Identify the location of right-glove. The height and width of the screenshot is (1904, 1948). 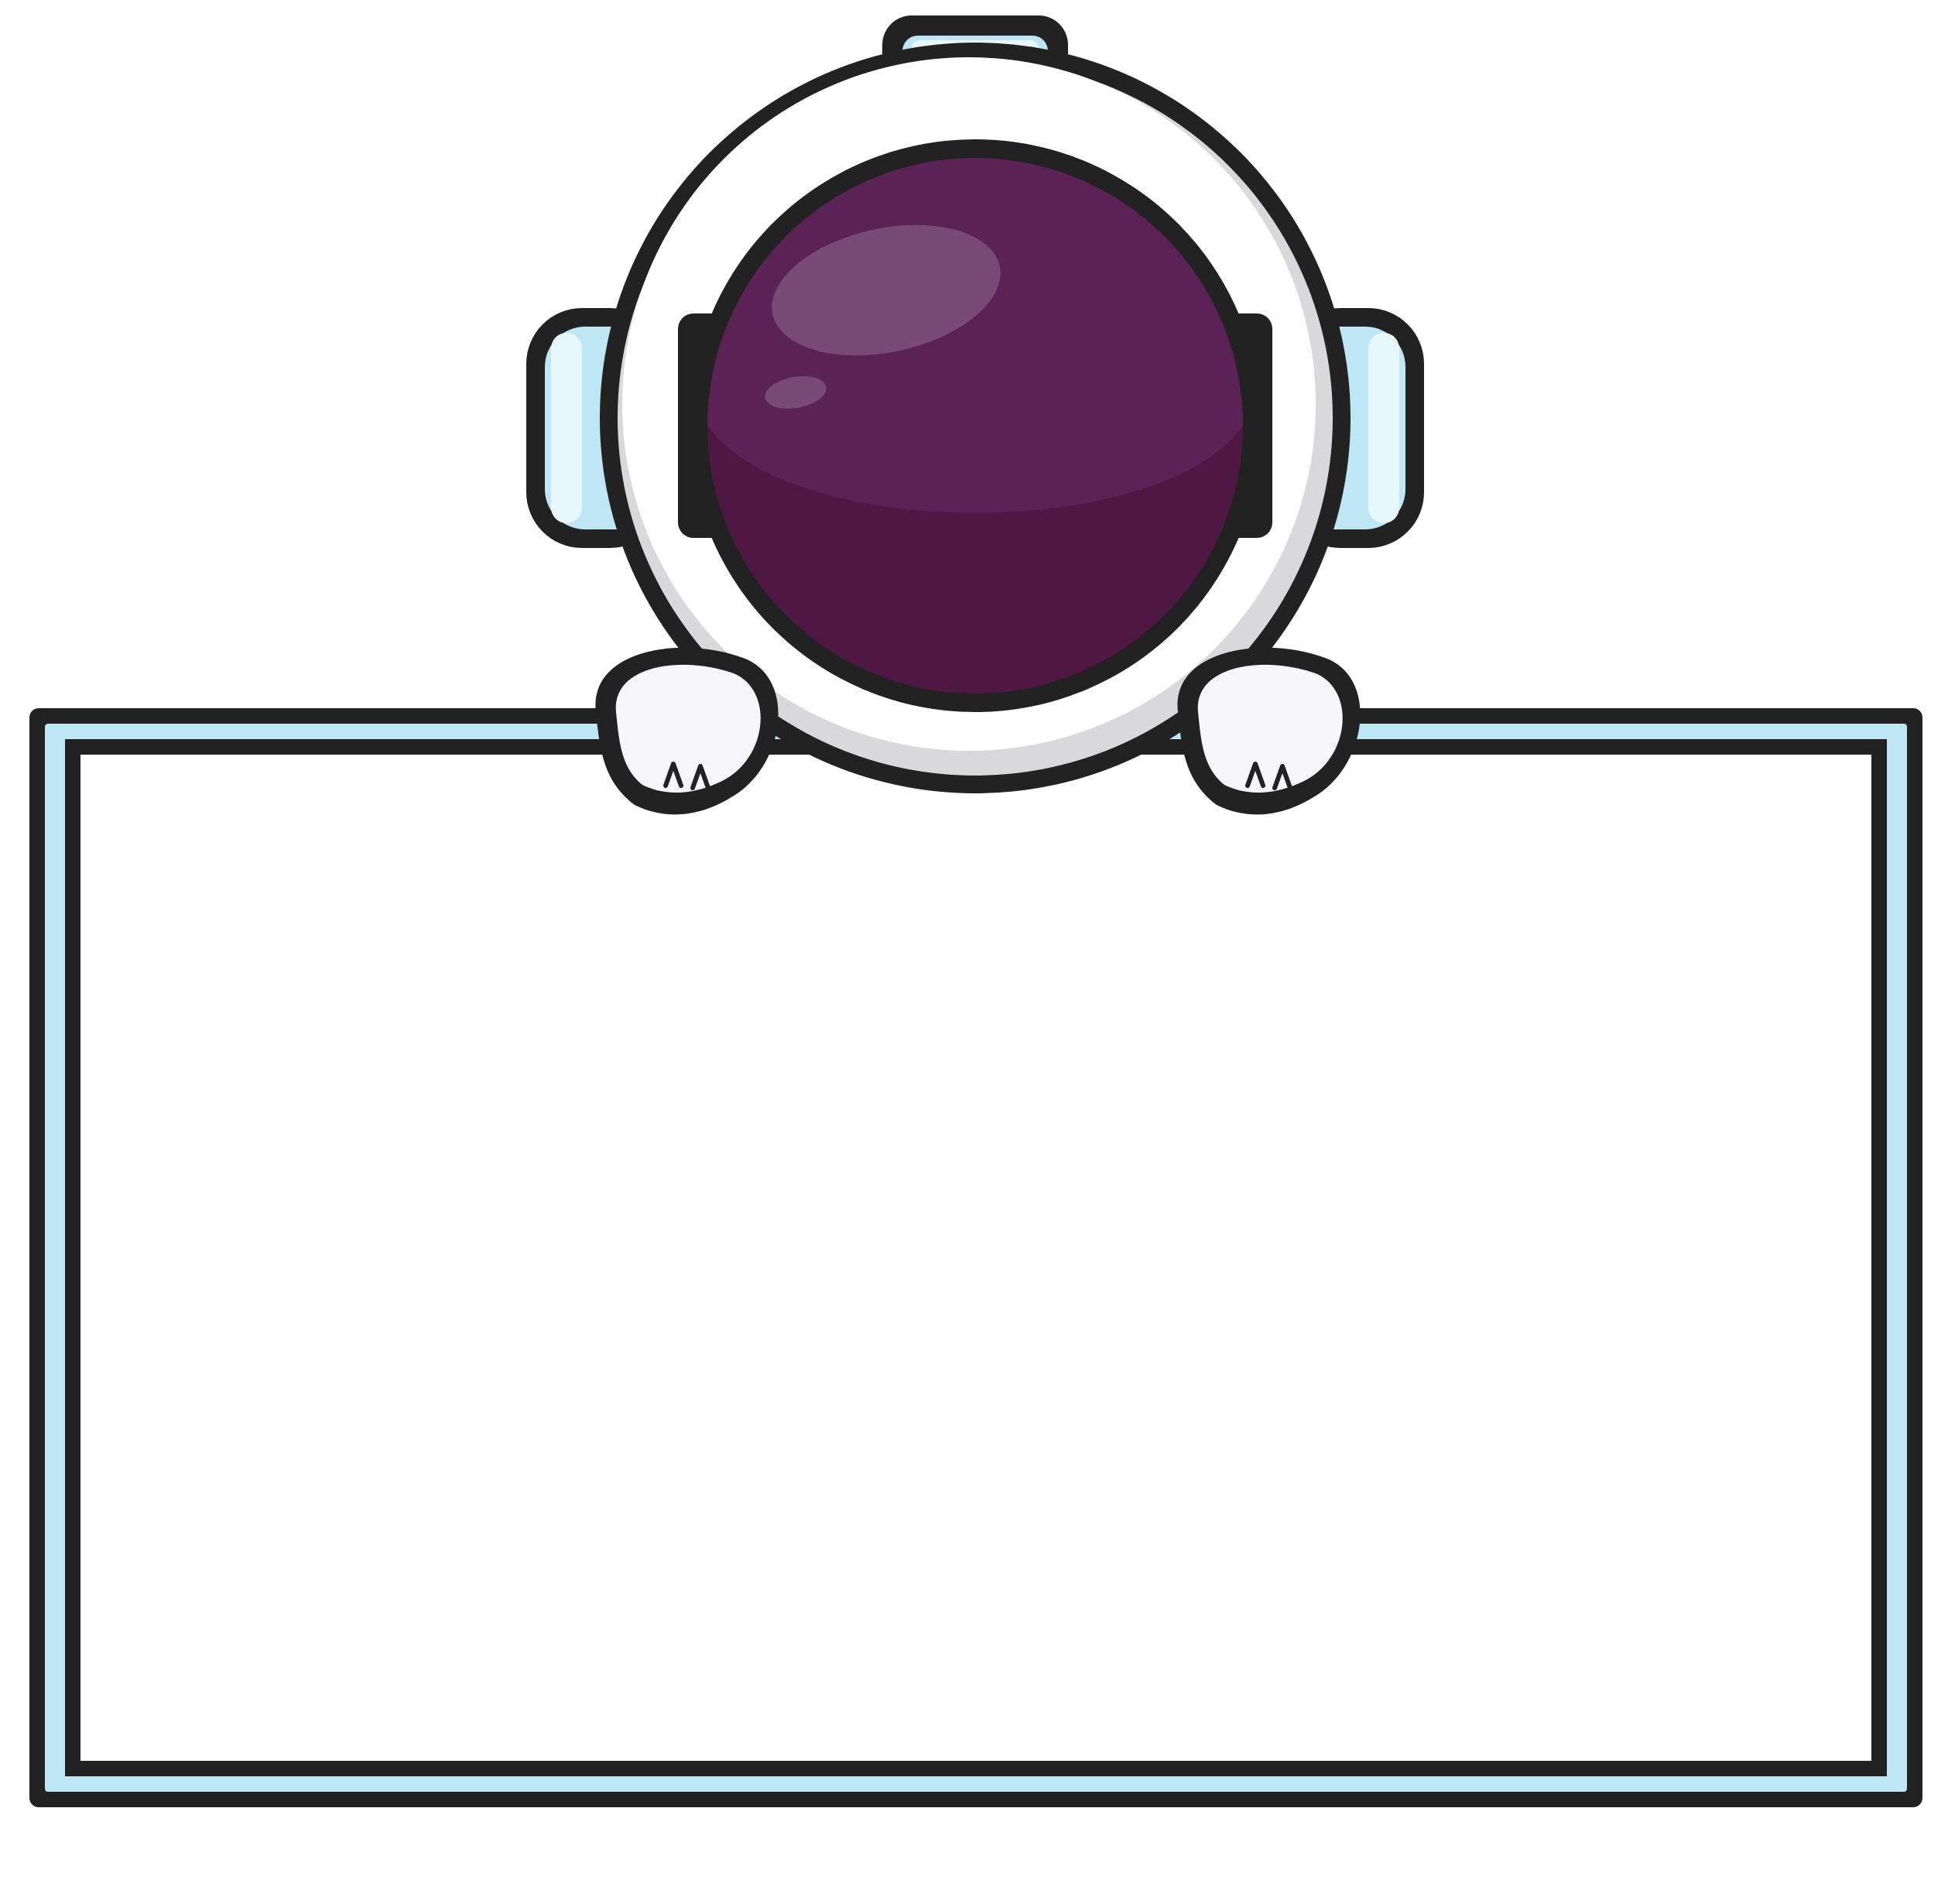
(1269, 731).